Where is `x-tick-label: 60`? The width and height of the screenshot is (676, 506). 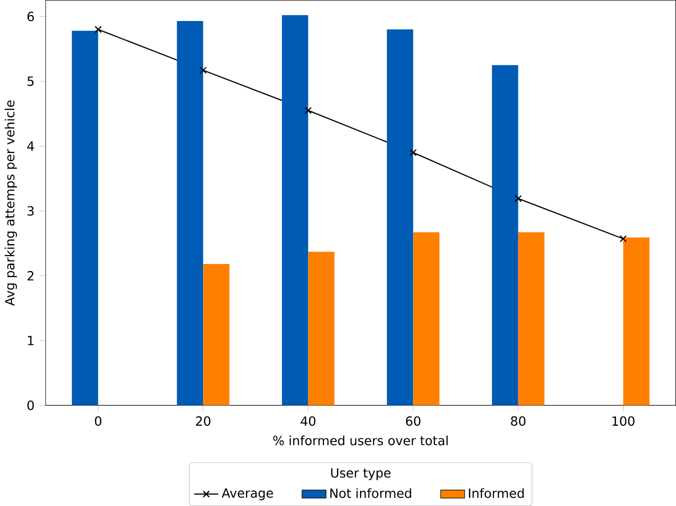 x-tick-label: 60 is located at coordinates (413, 421).